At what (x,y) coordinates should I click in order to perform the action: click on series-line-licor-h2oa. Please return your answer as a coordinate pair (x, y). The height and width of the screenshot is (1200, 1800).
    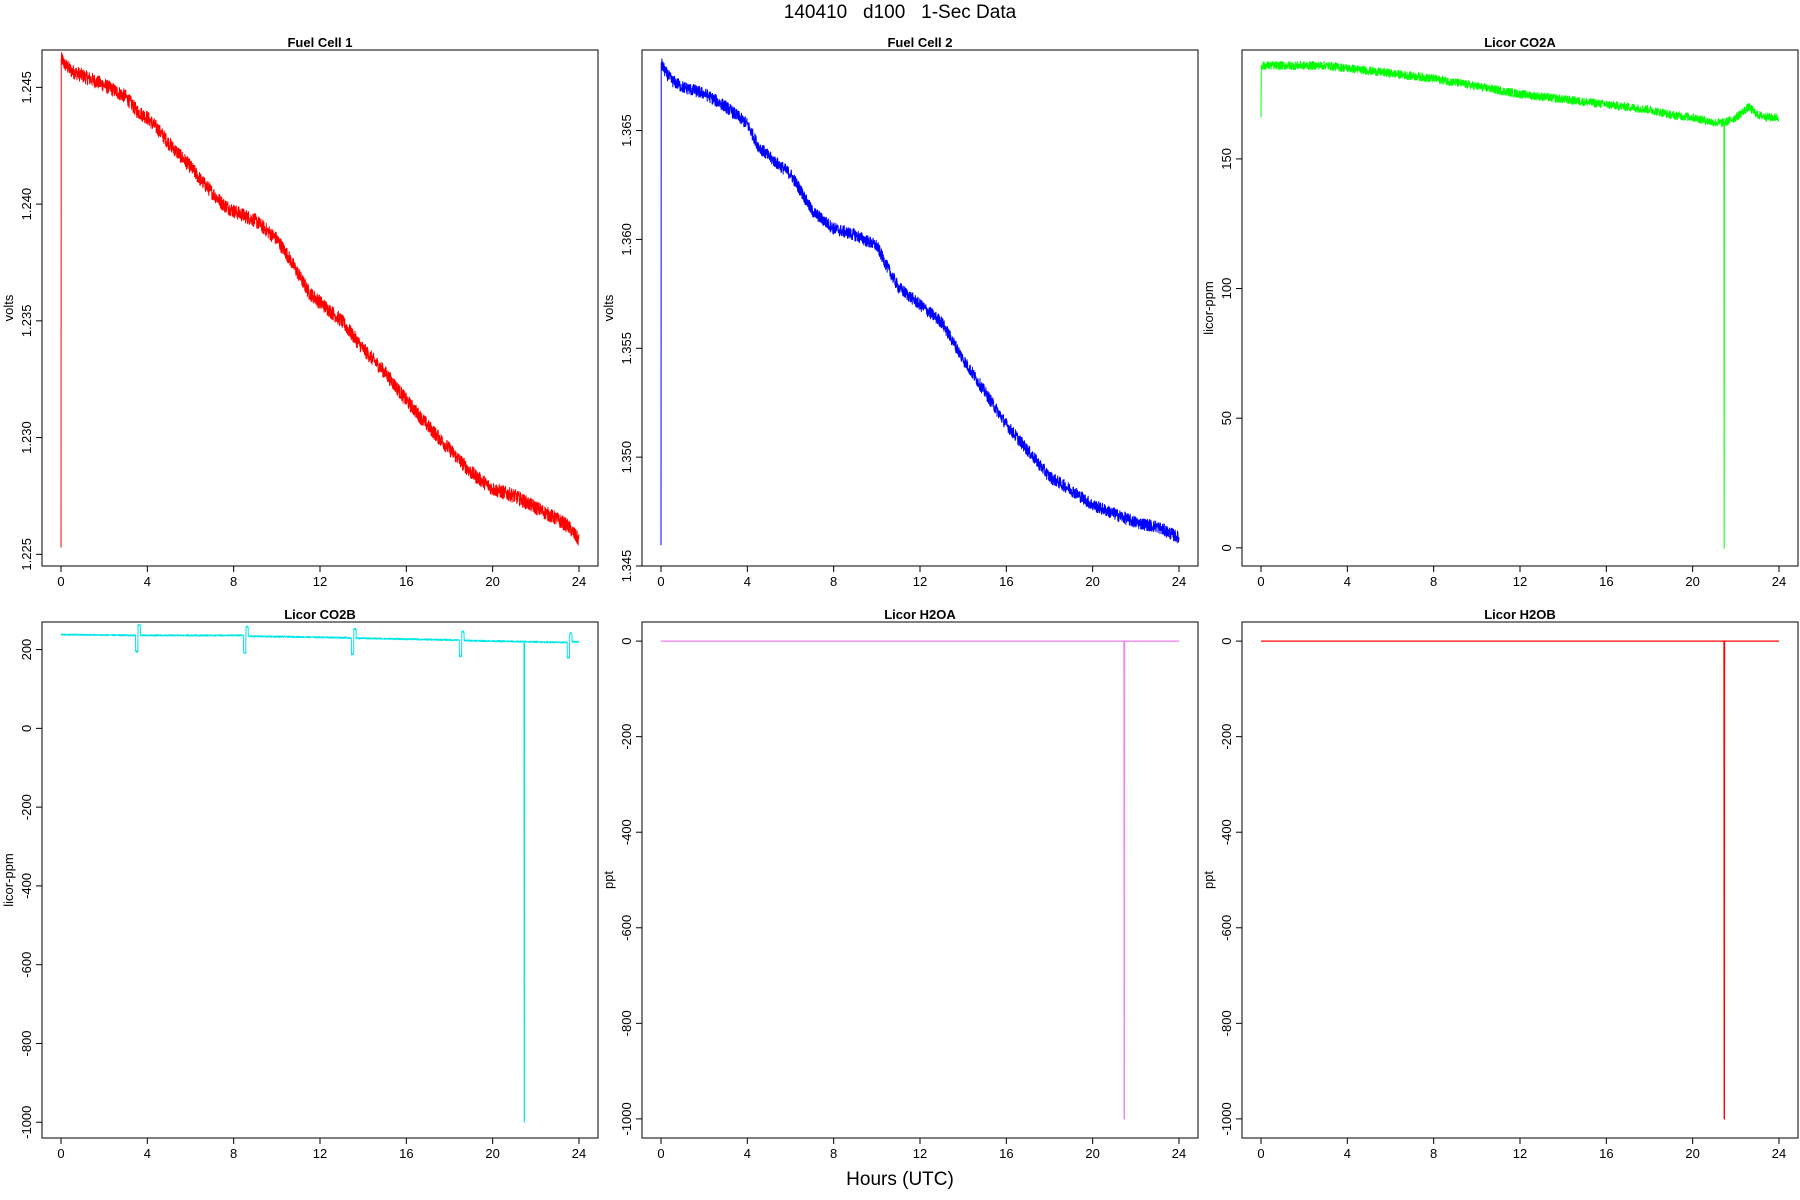
    Looking at the image, I should click on (920, 880).